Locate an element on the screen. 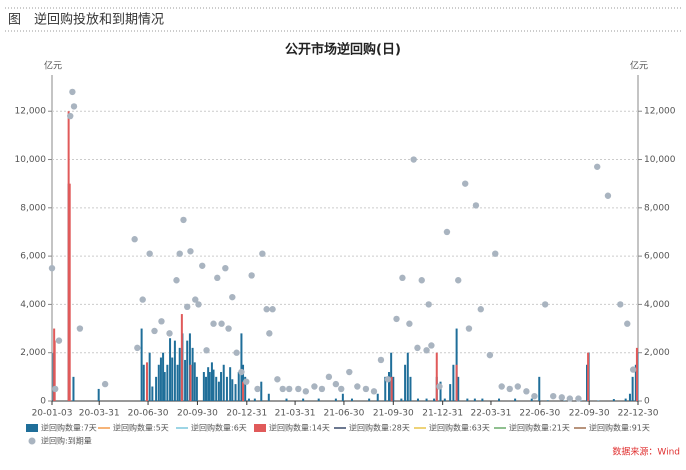 Image resolution: width=686 pixels, height=470 pixels. x-tick-label: 22-06-30 is located at coordinates (539, 414).